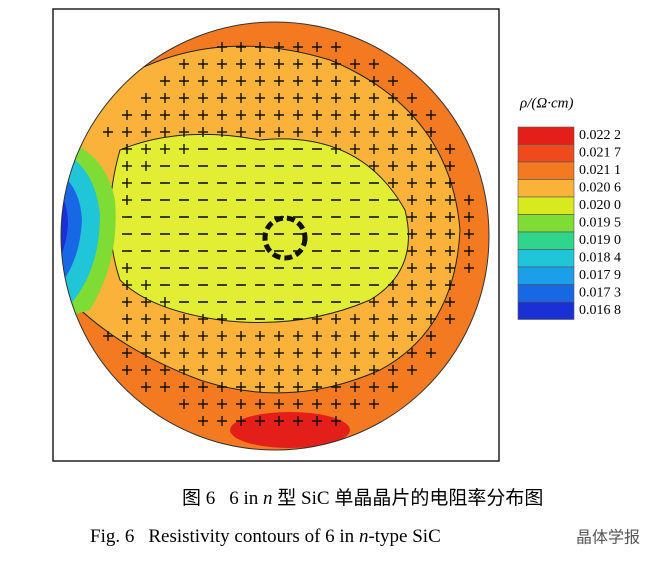  What do you see at coordinates (600, 170) in the screenshot?
I see `colorbar-label: 0.021 1` at bounding box center [600, 170].